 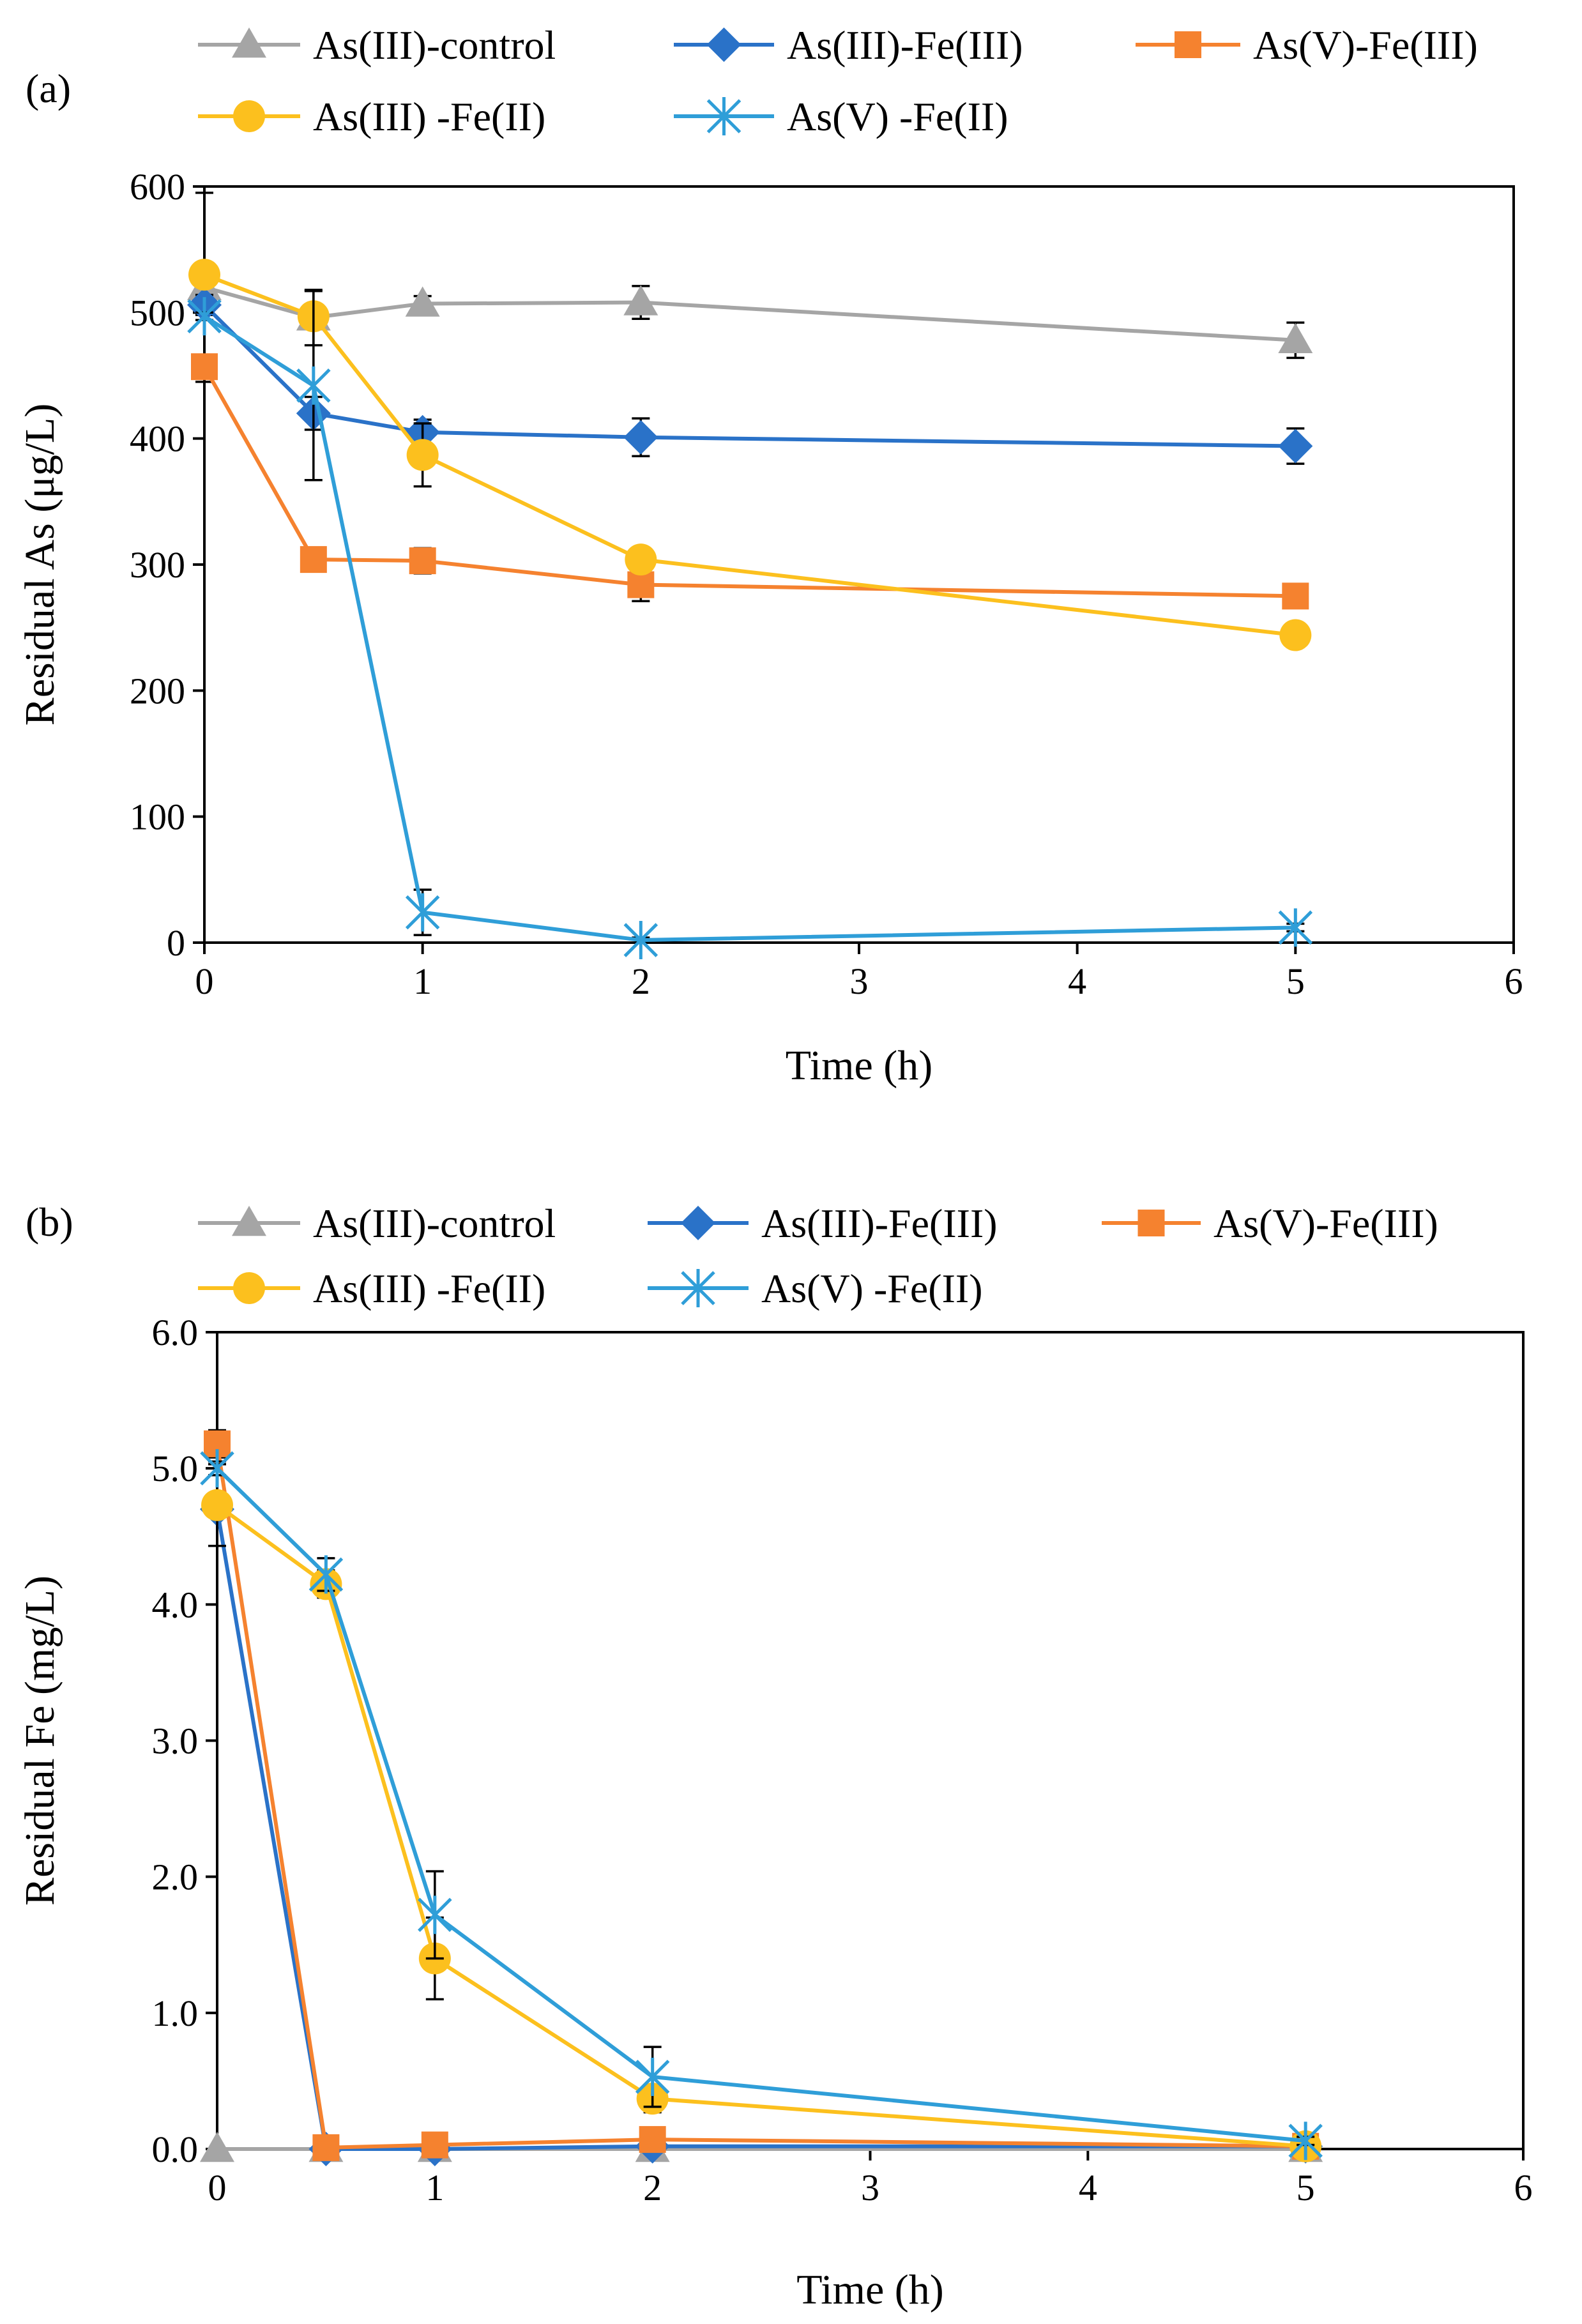 I want to click on y-tick-label: 200, so click(x=157, y=690).